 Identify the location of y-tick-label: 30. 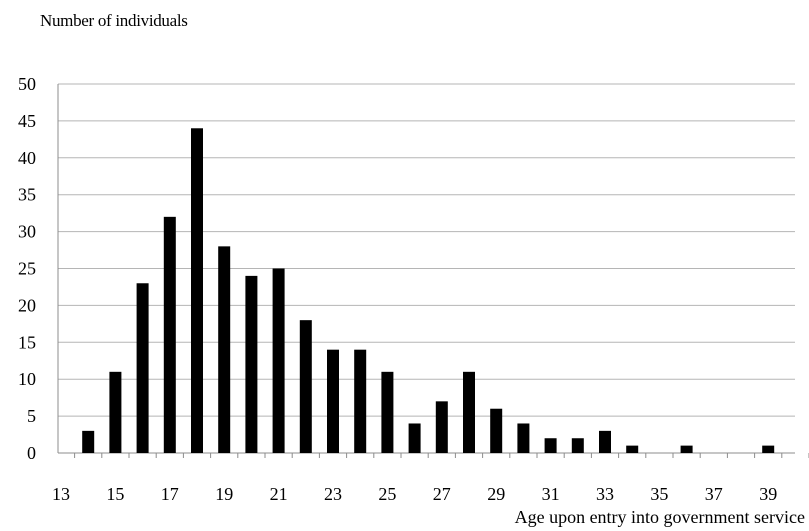
(27, 232).